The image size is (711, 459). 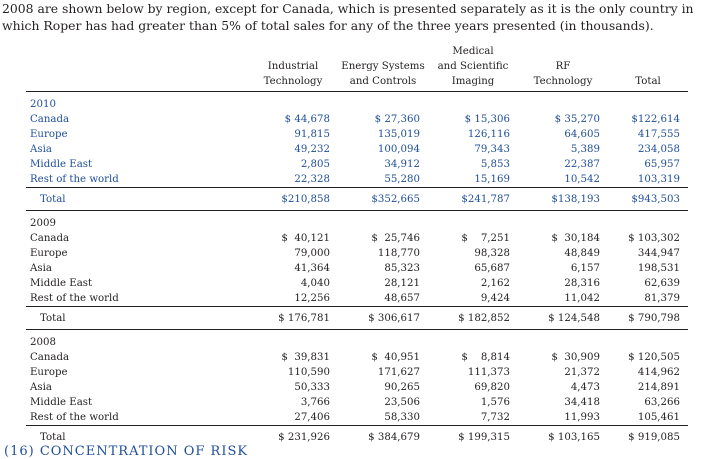 What do you see at coordinates (357, 149) in the screenshot?
I see `table-row: Asia 49,232 100,094 79,343 5,389 234,058` at bounding box center [357, 149].